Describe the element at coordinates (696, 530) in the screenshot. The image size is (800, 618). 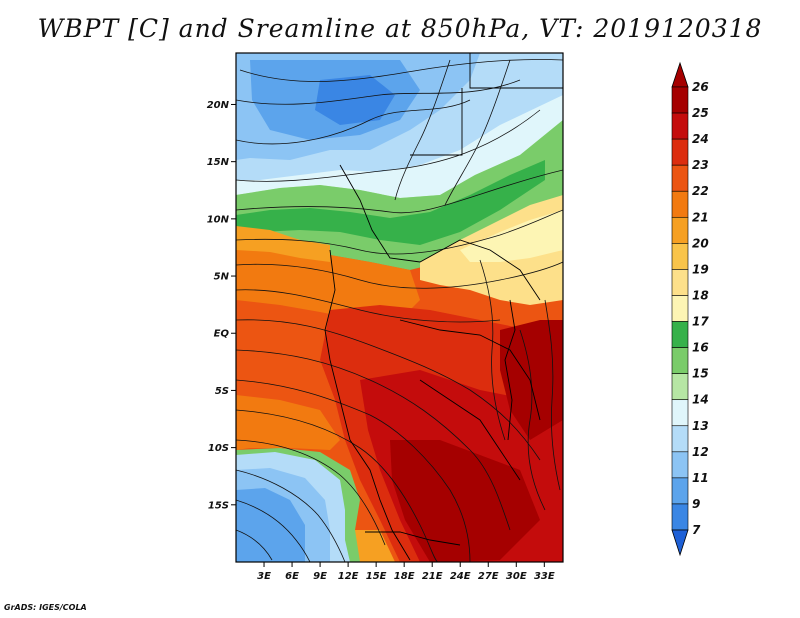
I see `colorbar-level-label: 7` at that location.